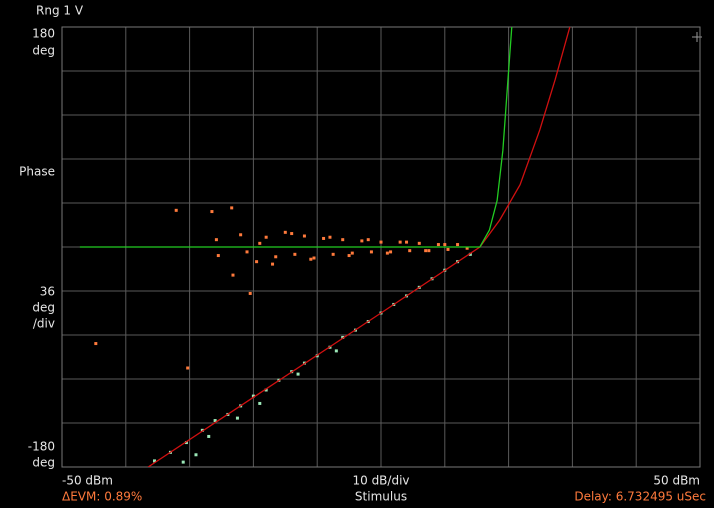 This screenshot has width=714, height=508. Describe the element at coordinates (640, 497) in the screenshot. I see `delay-readout: Delay: 6.732495 uSec` at that location.